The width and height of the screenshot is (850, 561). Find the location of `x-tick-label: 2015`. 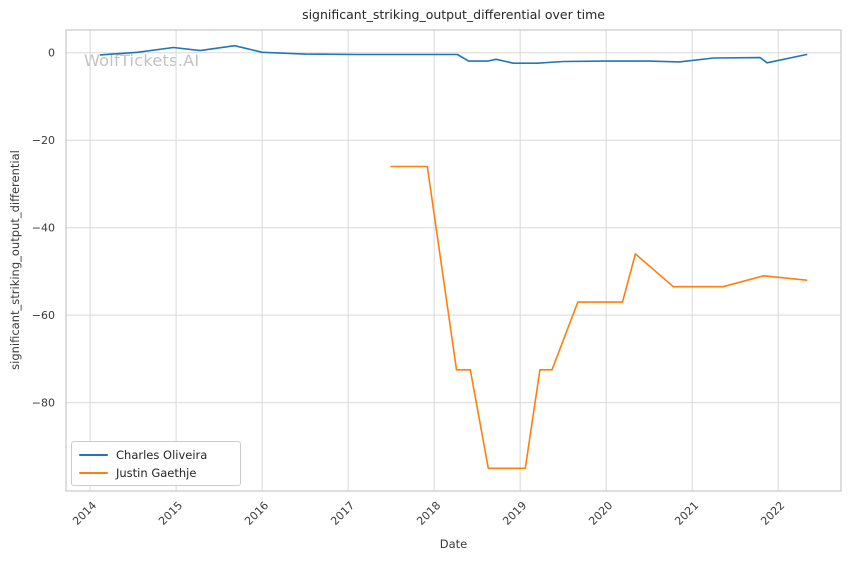

x-tick-label: 2015 is located at coordinates (170, 513).